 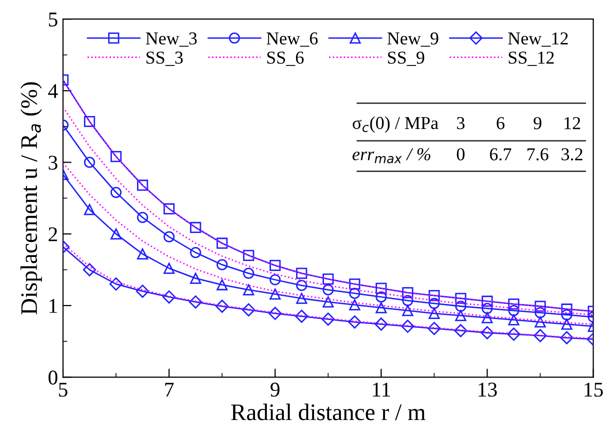 I want to click on y-tick-label: 3, so click(x=53, y=163).